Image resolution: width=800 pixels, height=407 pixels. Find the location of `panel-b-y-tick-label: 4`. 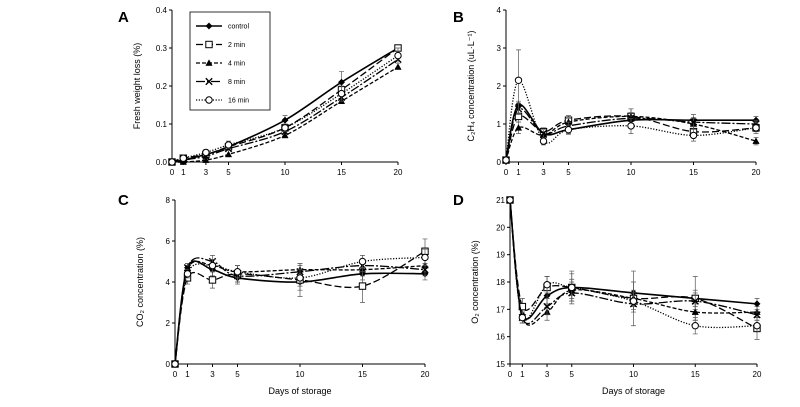

panel-b-y-tick-label: 4 is located at coordinates (499, 10).